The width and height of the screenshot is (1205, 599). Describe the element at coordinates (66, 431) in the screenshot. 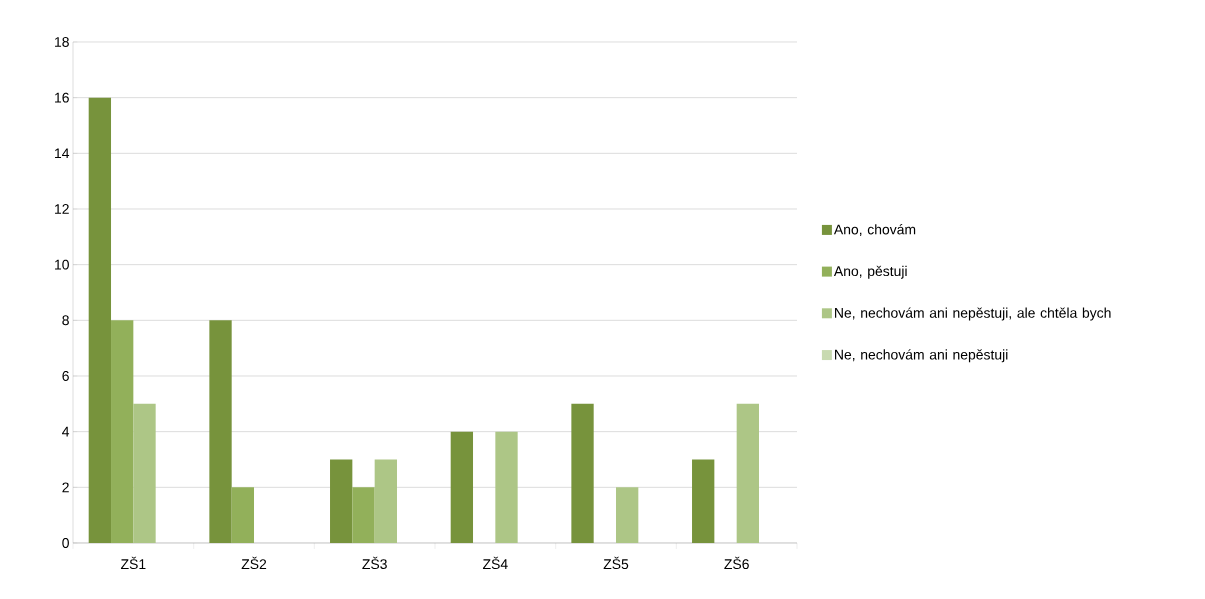

I see `y-tick-label: 4` at that location.